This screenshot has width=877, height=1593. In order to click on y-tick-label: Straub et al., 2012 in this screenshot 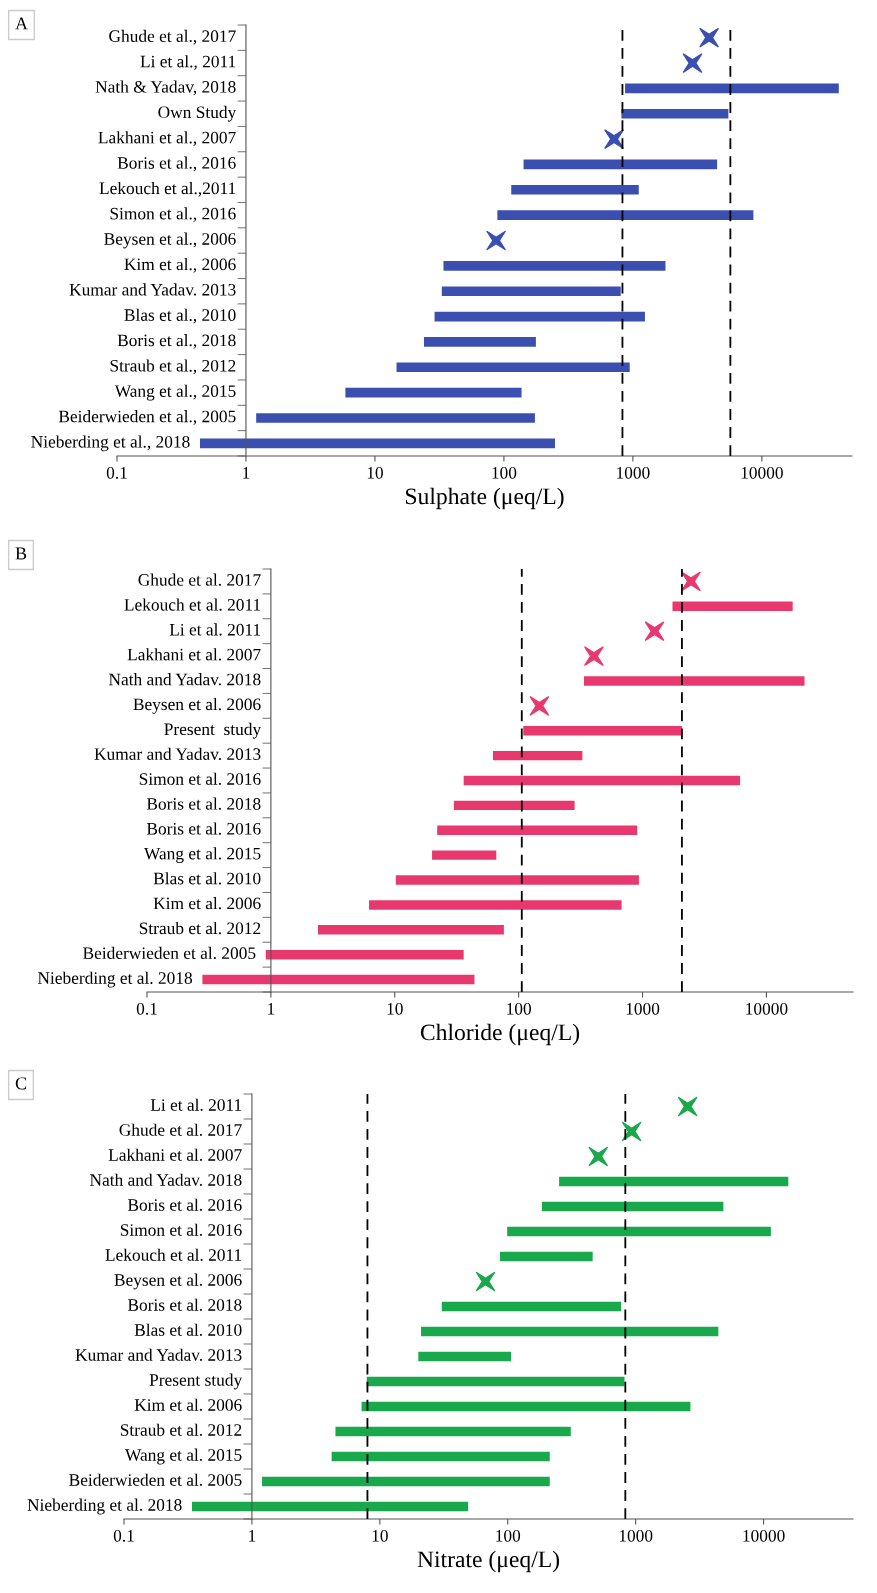, I will do `click(173, 367)`.